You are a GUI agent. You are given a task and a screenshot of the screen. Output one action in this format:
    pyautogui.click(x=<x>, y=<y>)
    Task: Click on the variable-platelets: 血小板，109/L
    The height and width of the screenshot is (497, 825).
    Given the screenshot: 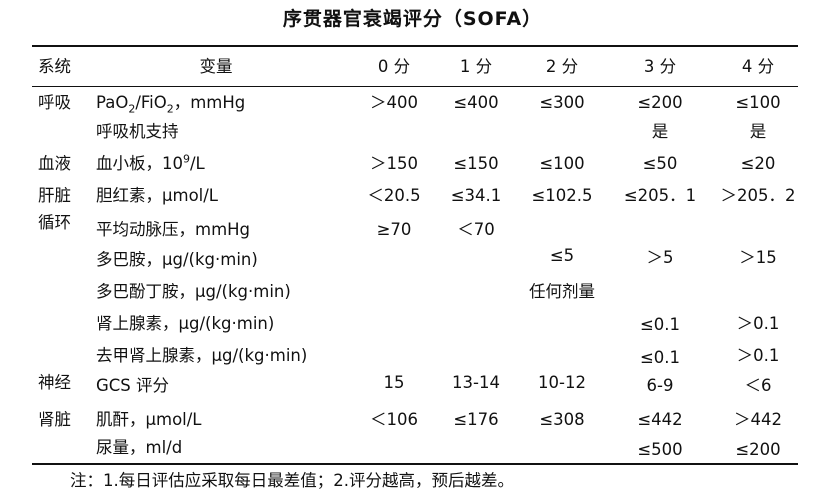 What is the action you would take?
    pyautogui.click(x=150, y=163)
    